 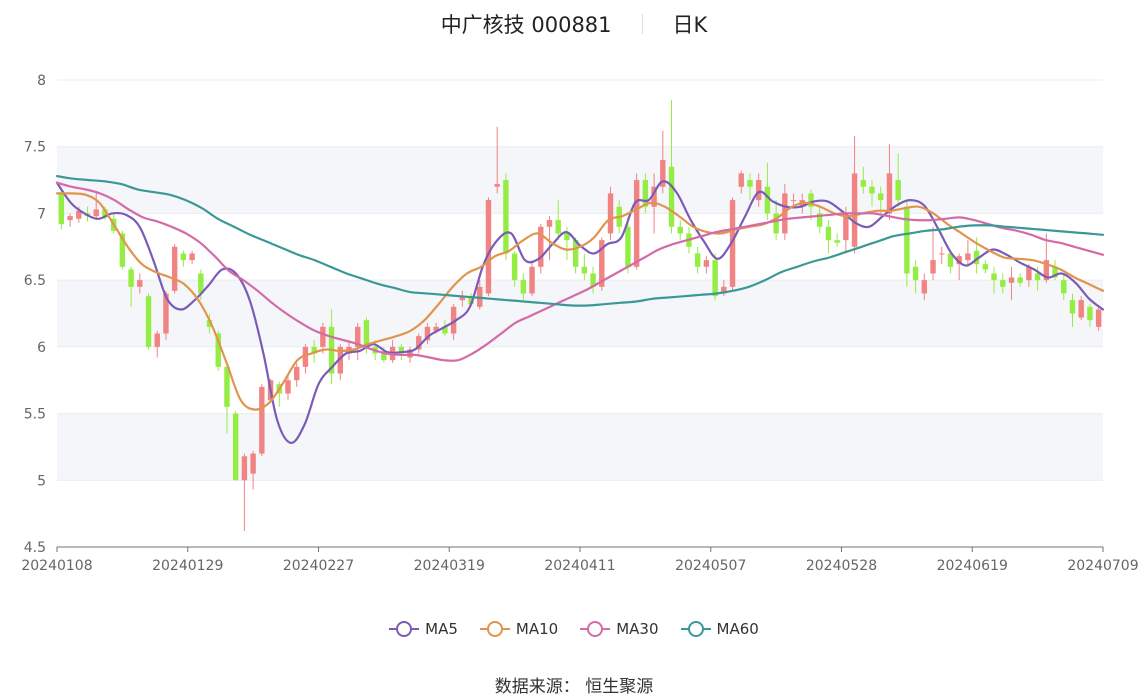 What do you see at coordinates (423, 629) in the screenshot?
I see `legend-item-ma5: MA5` at bounding box center [423, 629].